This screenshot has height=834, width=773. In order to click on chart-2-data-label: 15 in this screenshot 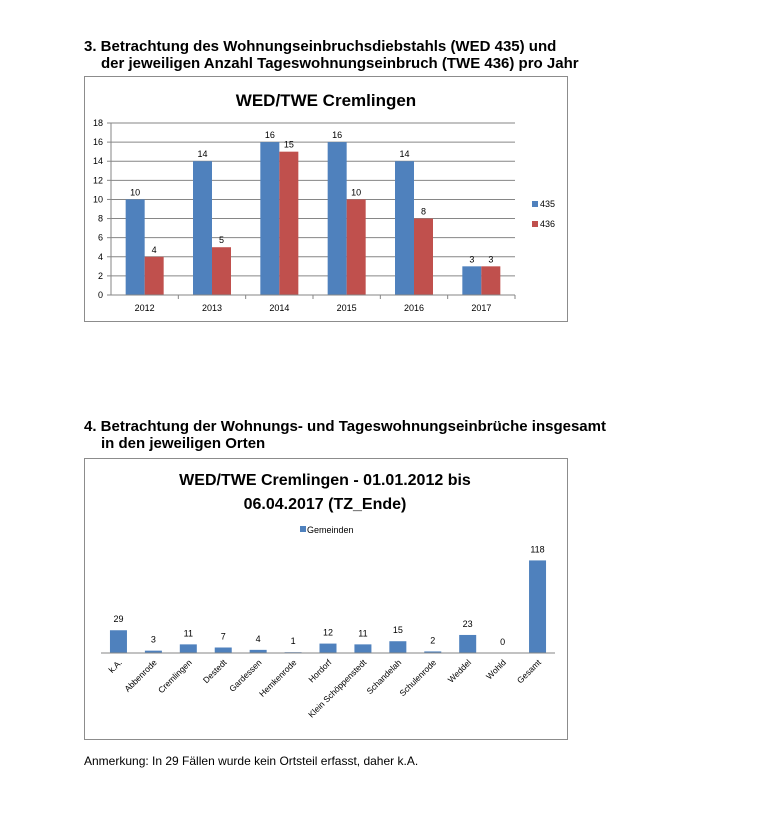, I will do `click(398, 630)`.